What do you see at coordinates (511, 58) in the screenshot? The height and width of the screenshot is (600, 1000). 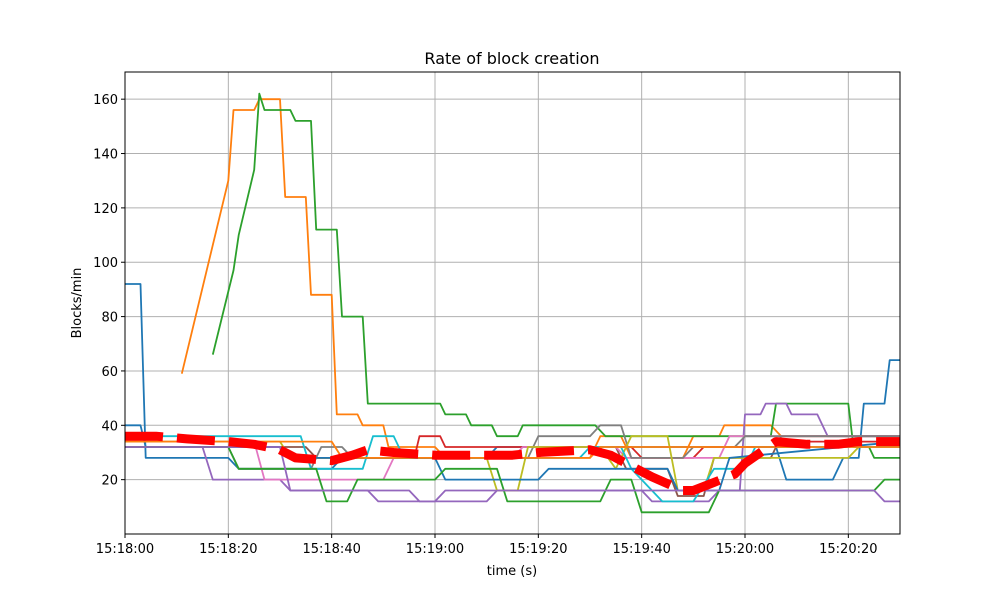 I see `chart-title: Rate of block creation` at bounding box center [511, 58].